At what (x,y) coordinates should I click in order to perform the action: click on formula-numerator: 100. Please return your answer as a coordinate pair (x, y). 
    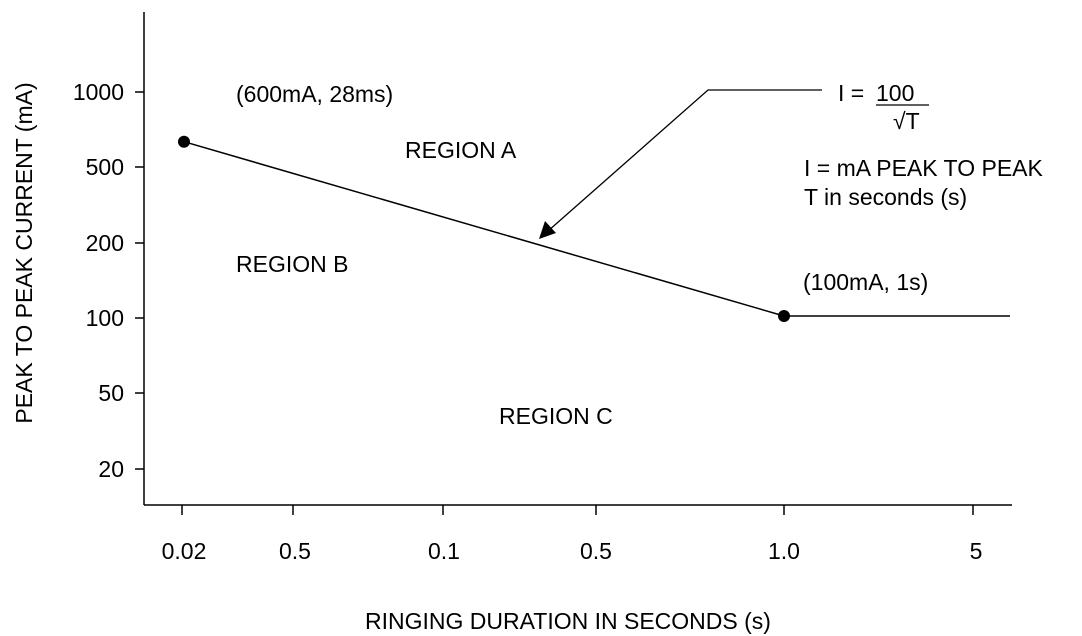
    Looking at the image, I should click on (895, 93).